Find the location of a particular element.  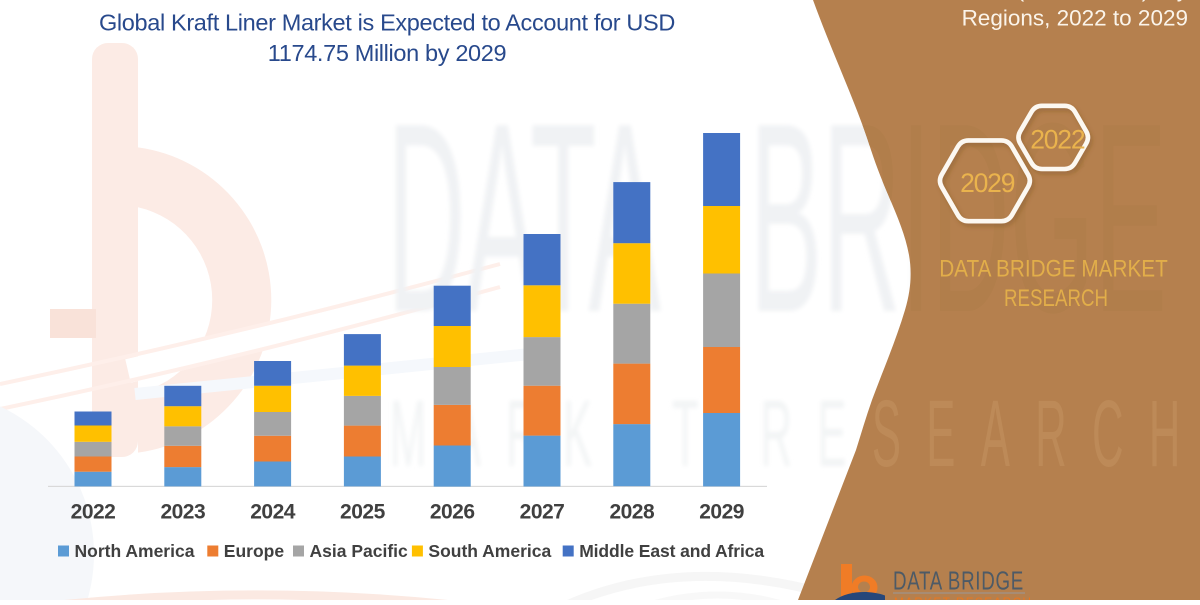

svg-text: 2028 is located at coordinates (632, 512).